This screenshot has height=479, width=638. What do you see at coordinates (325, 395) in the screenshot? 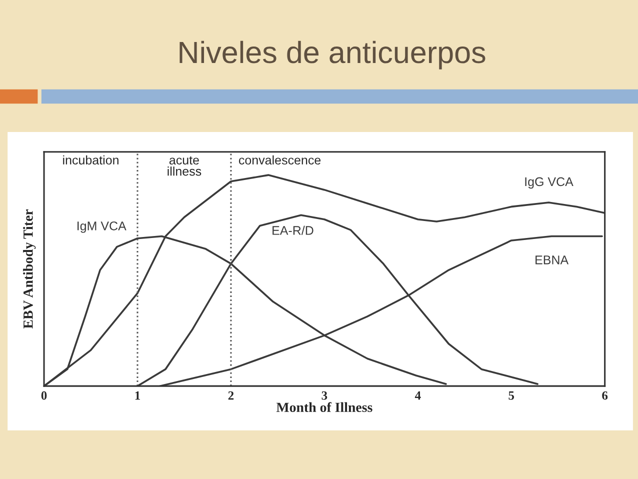
I see `x-tick-label: 3` at bounding box center [325, 395].